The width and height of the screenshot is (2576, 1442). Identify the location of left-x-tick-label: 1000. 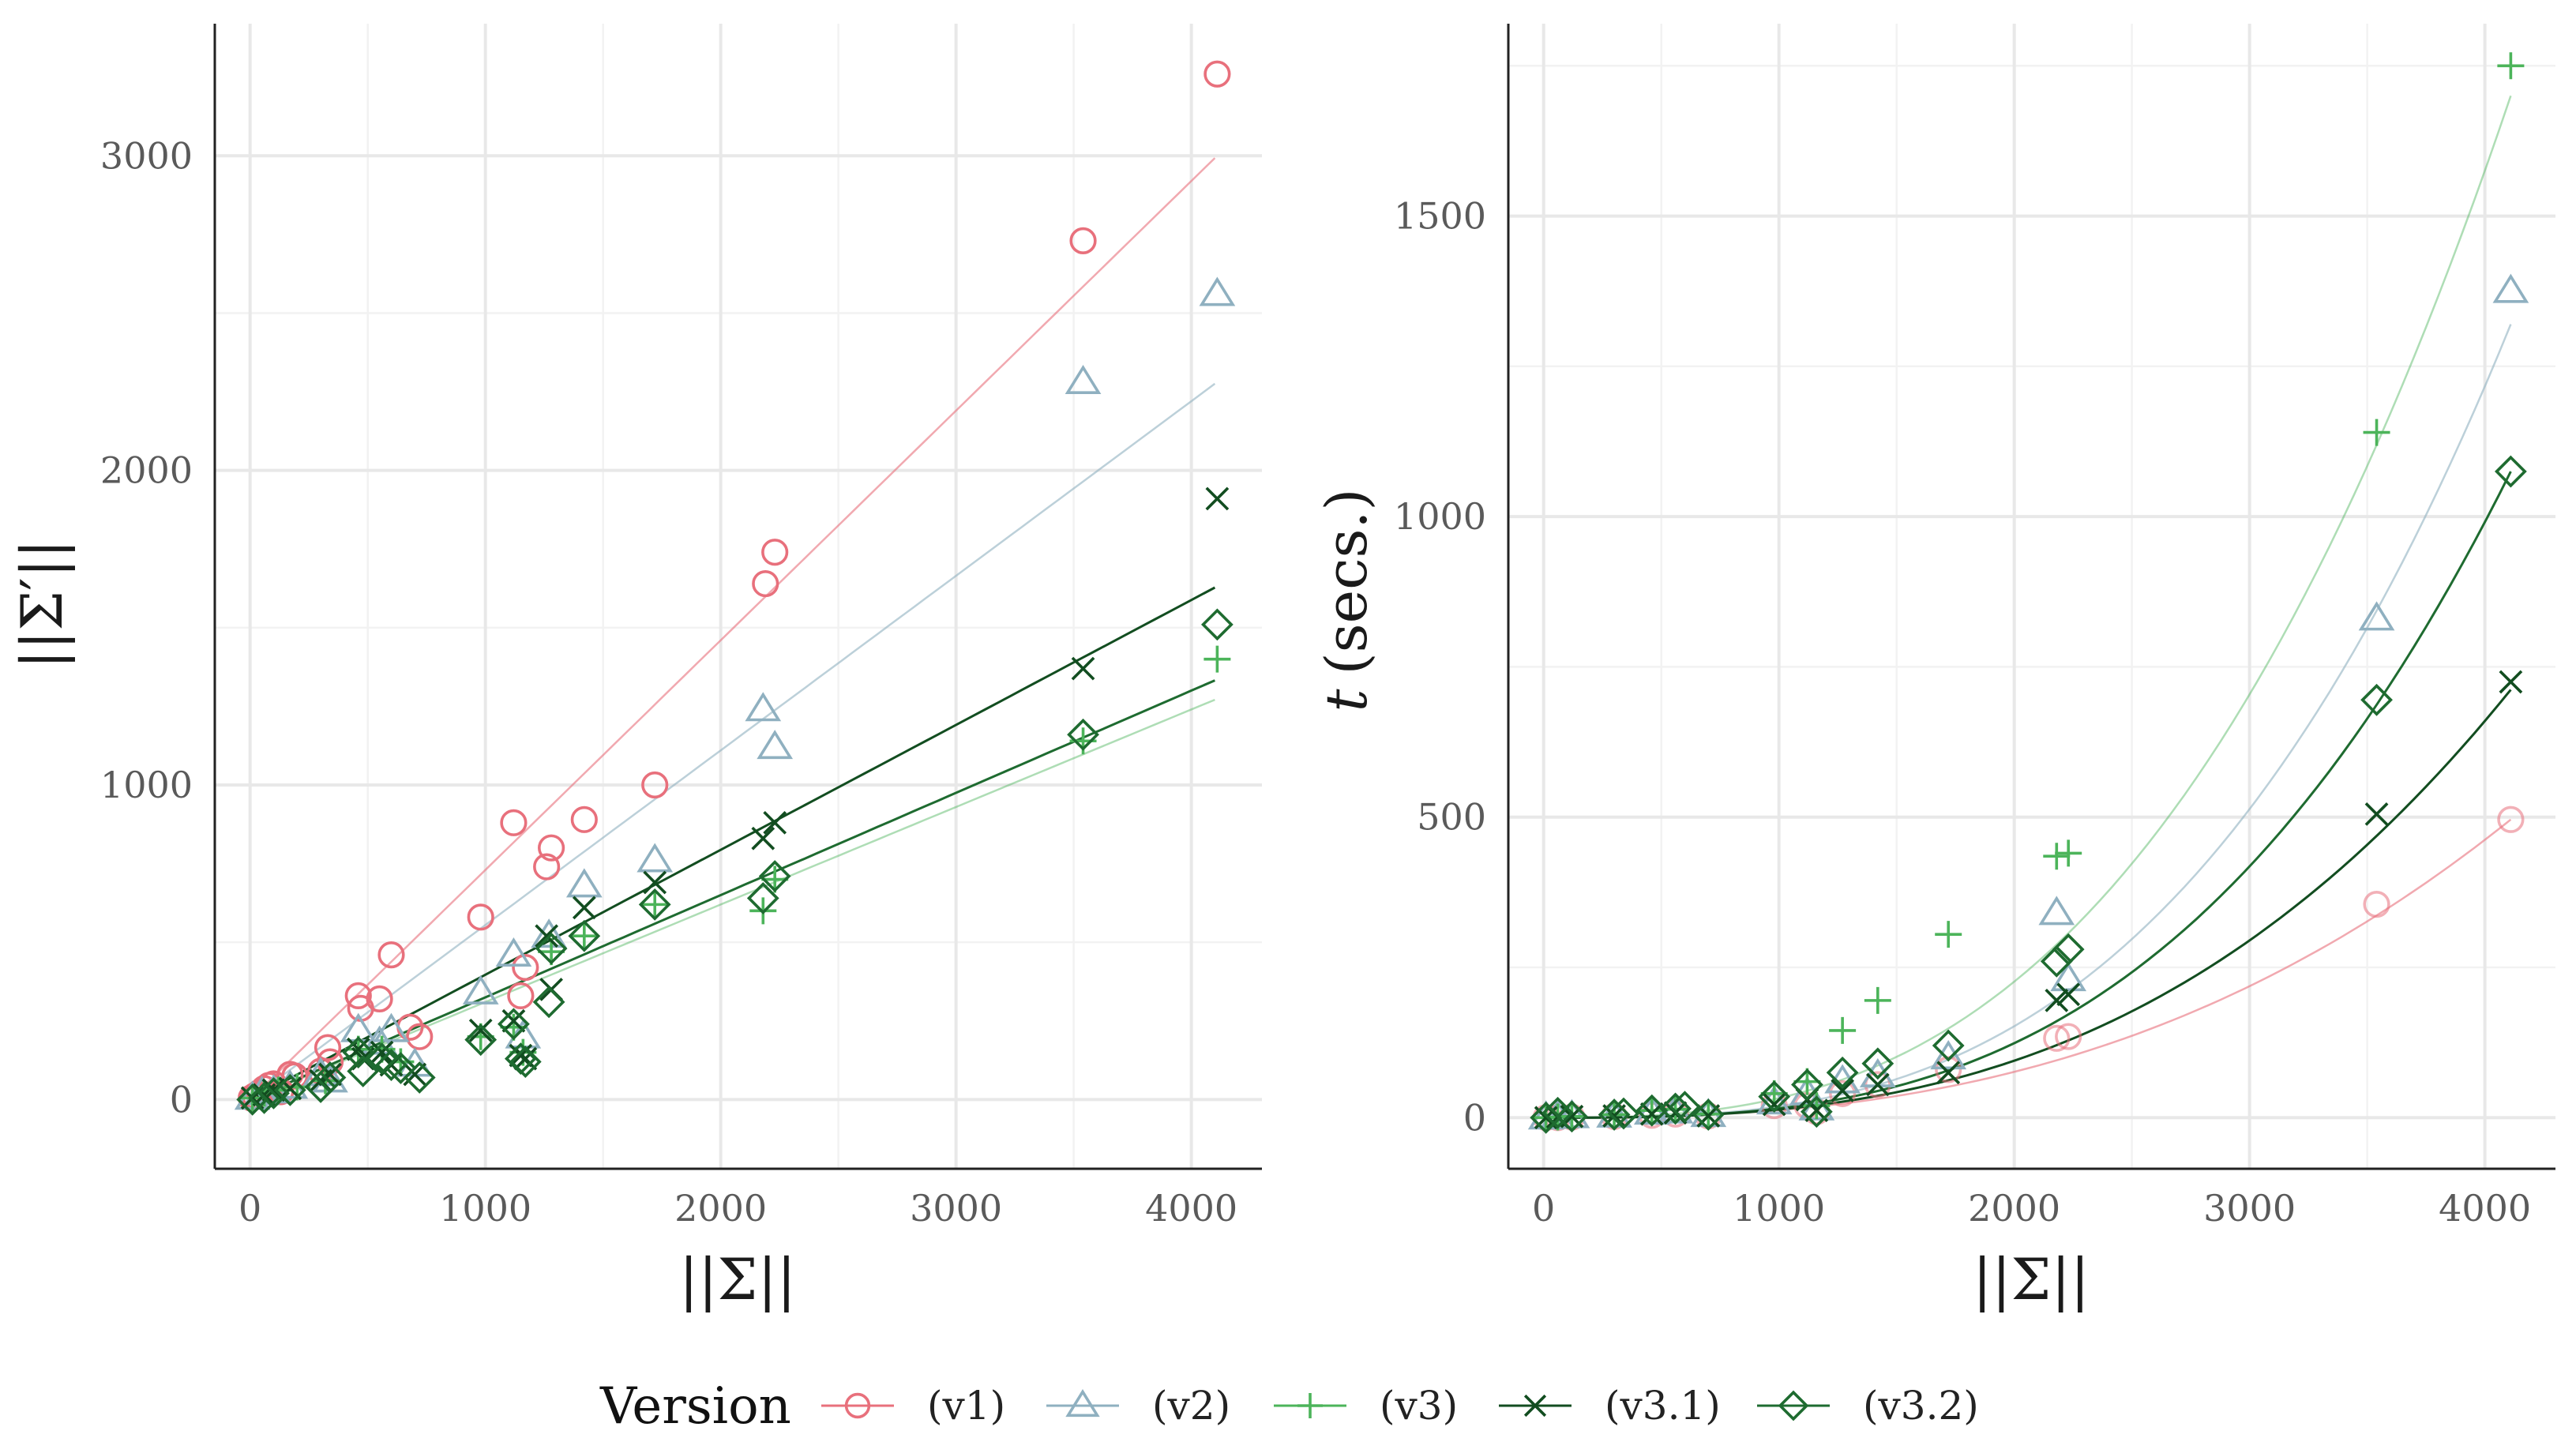
(485, 1208).